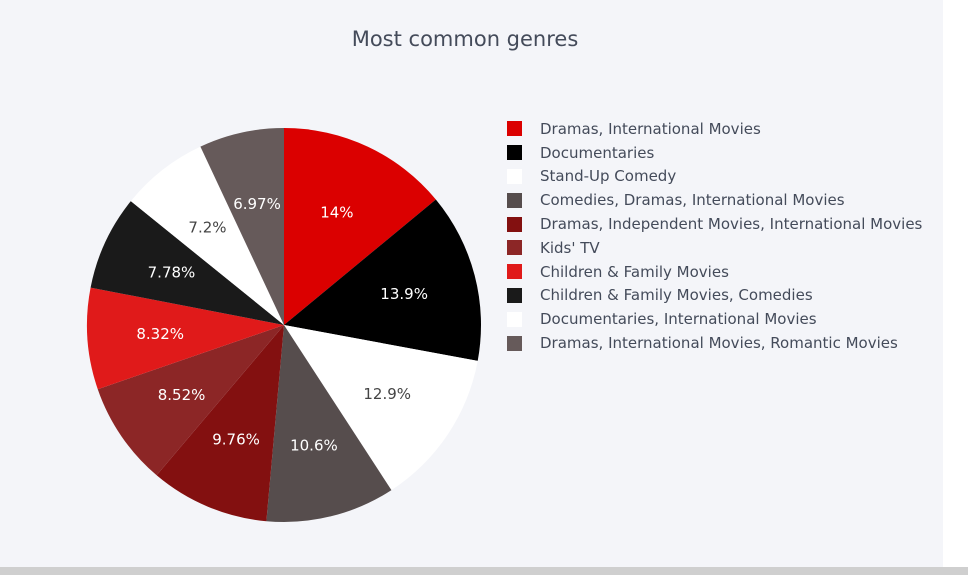  I want to click on legend-item: Documentaries, International Movies, so click(714, 319).